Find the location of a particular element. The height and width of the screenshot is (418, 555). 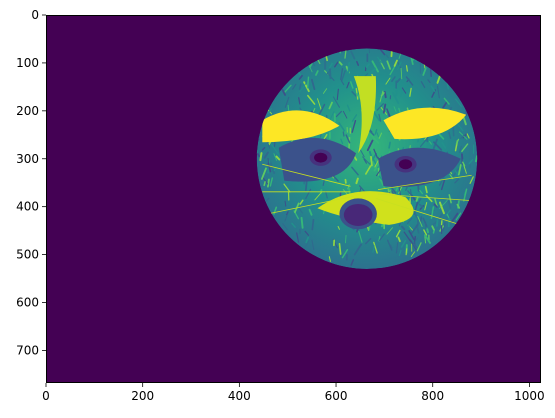

y-axis: 0 100 200 300 400 500 600 700 is located at coordinates (31, 182).